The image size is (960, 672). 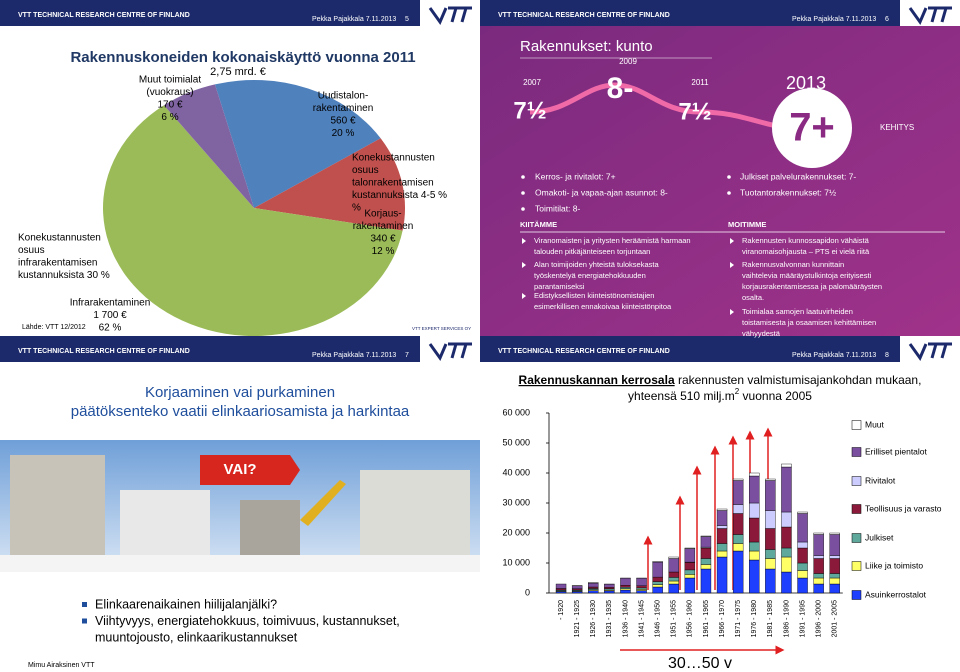 What do you see at coordinates (674, 618) in the screenshot?
I see `x-tick-label: 1951 - 1955` at bounding box center [674, 618].